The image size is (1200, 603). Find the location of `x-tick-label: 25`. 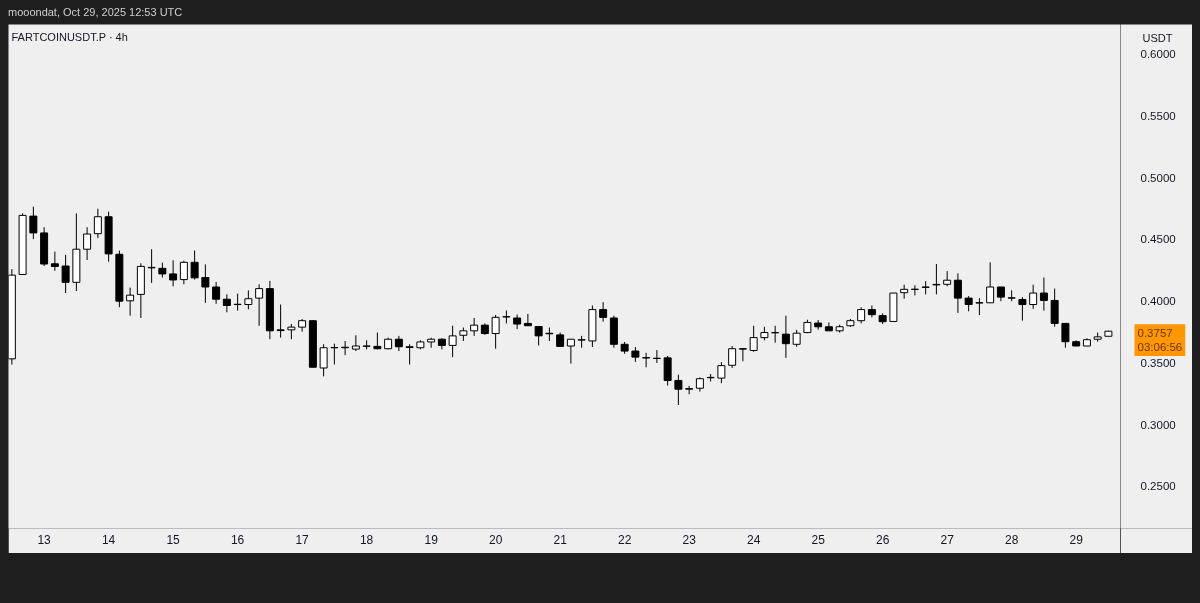

x-tick-label: 25 is located at coordinates (818, 539).